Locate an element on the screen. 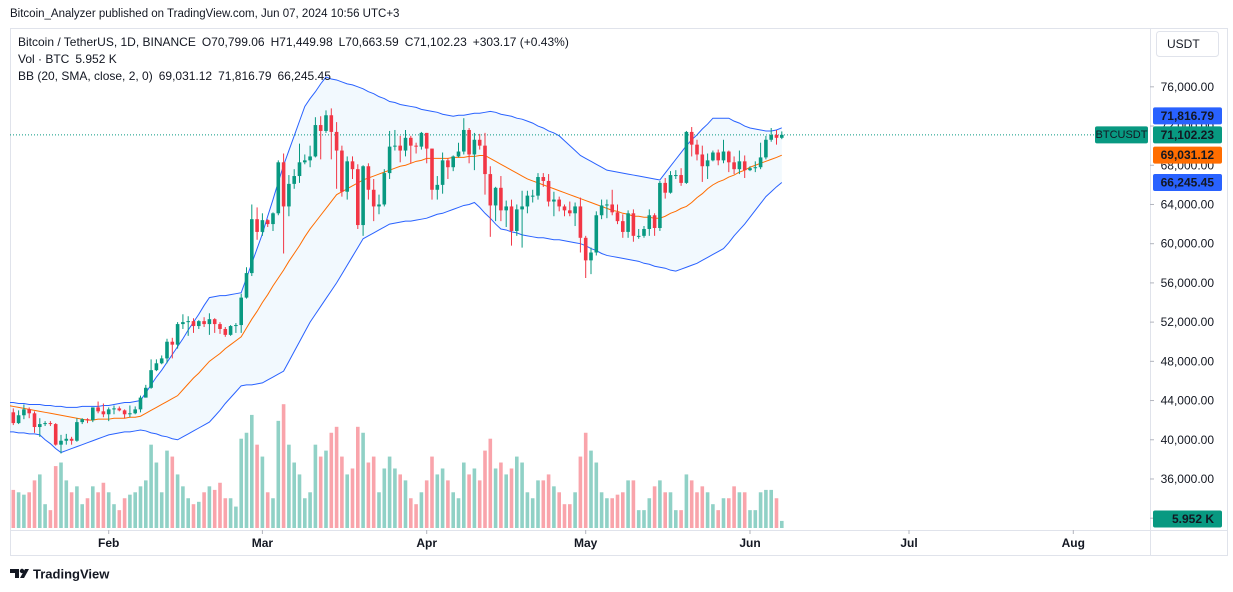 The image size is (1233, 592). y-tick-label: 36,000.00 is located at coordinates (1188, 479).